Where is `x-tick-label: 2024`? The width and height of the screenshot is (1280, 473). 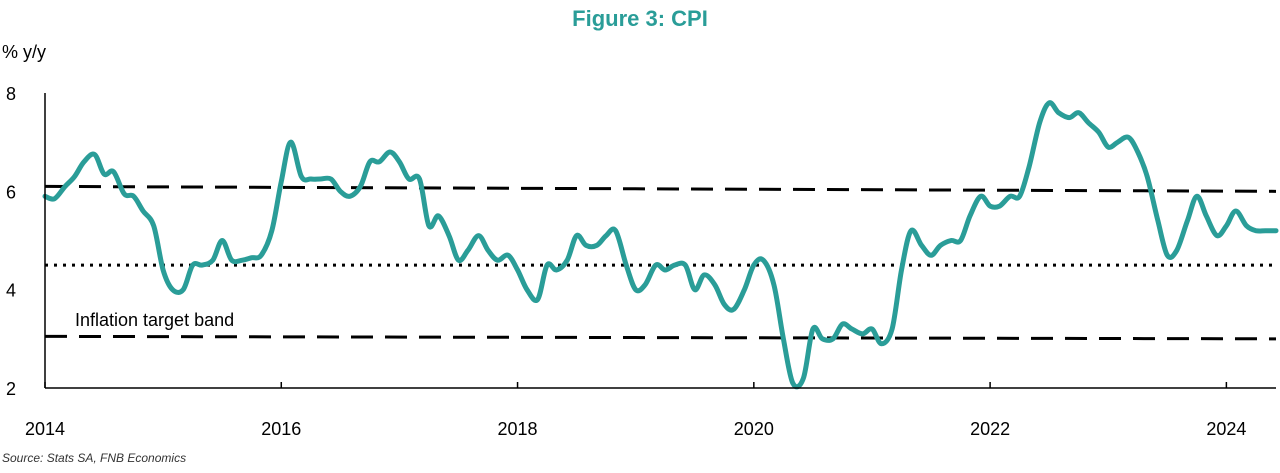
x-tick-label: 2024 is located at coordinates (1226, 429).